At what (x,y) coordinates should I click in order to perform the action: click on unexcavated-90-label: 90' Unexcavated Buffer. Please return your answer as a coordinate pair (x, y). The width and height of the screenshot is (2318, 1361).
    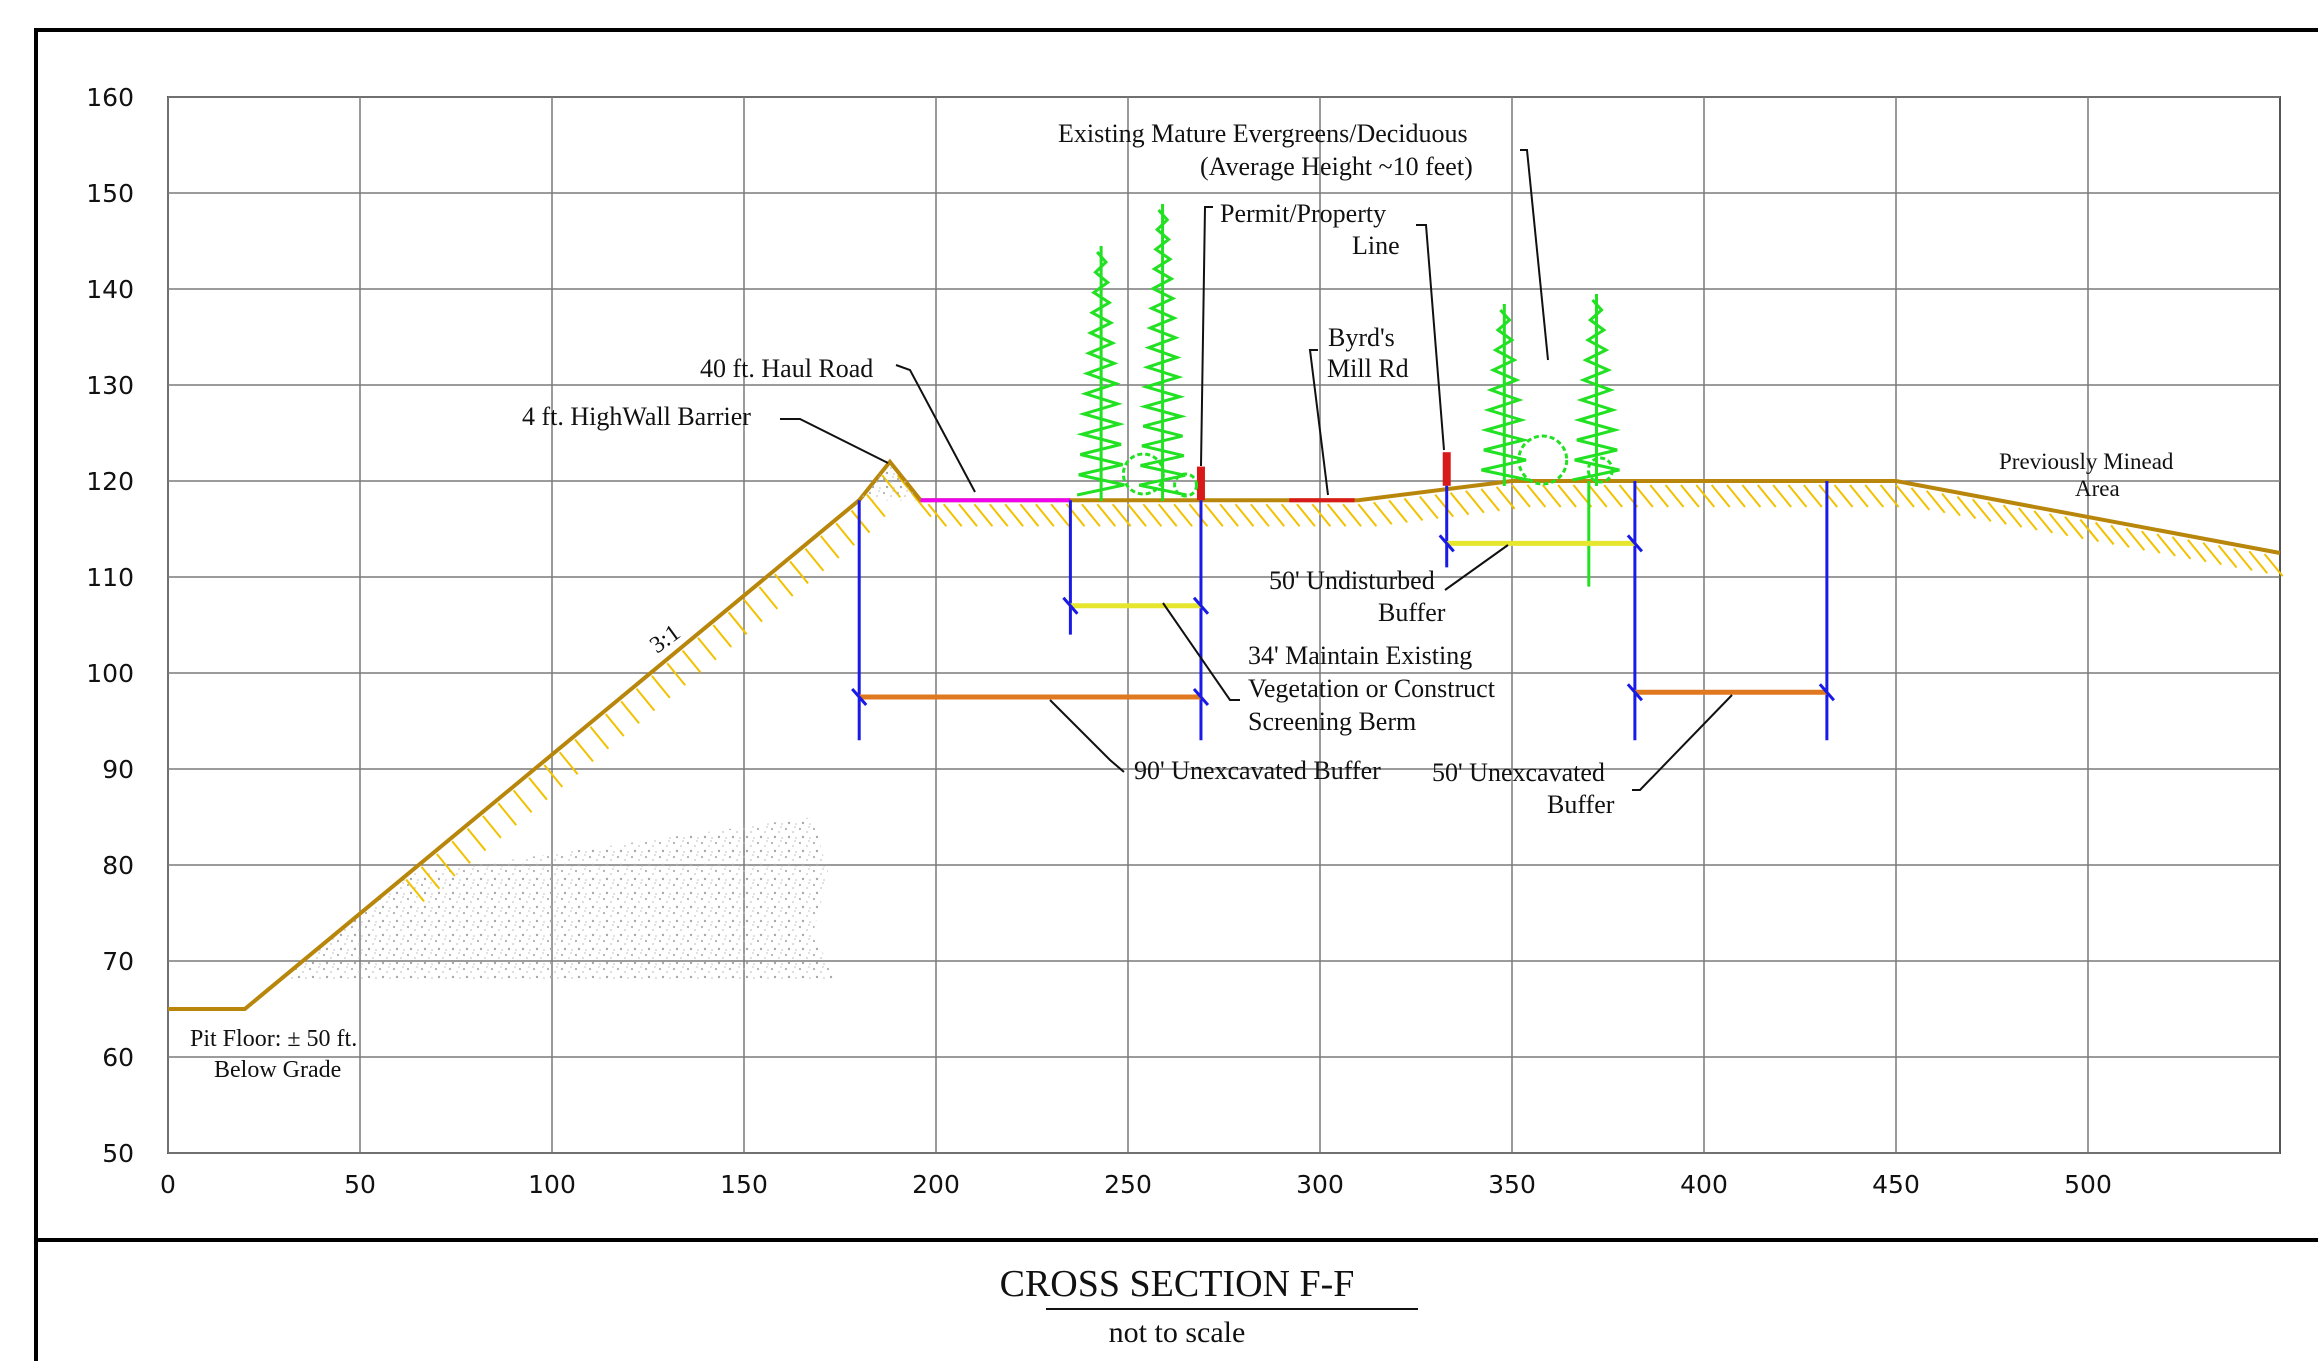
    Looking at the image, I should click on (1257, 770).